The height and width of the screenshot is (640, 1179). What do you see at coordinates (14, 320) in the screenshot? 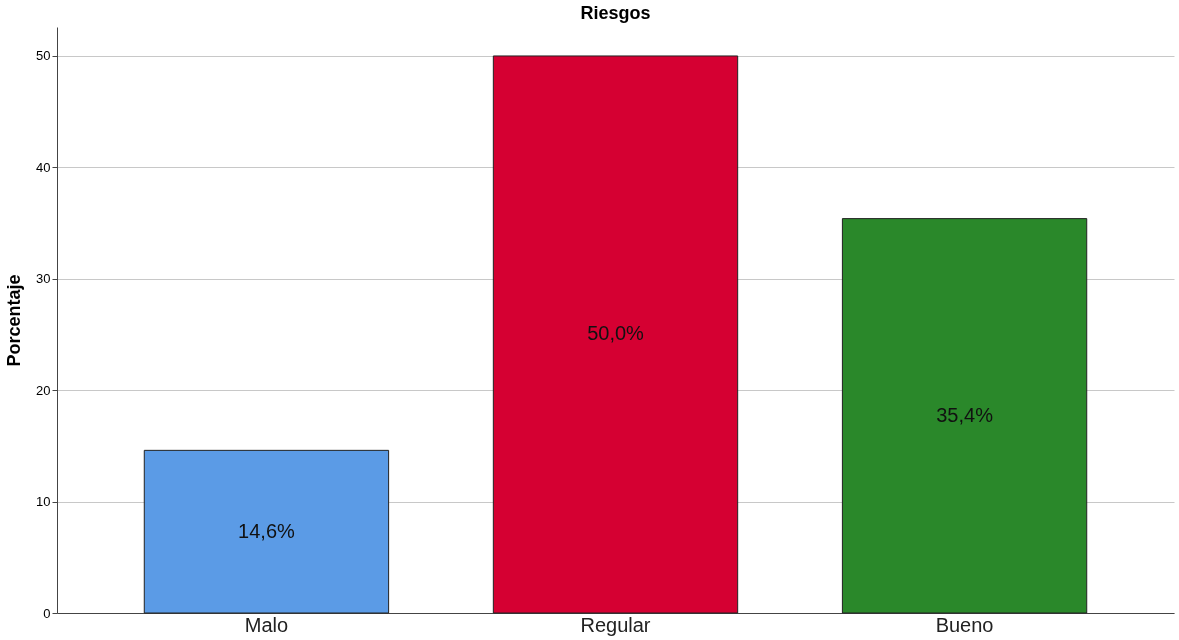
I see `y-axis-title: Porcentaje` at bounding box center [14, 320].